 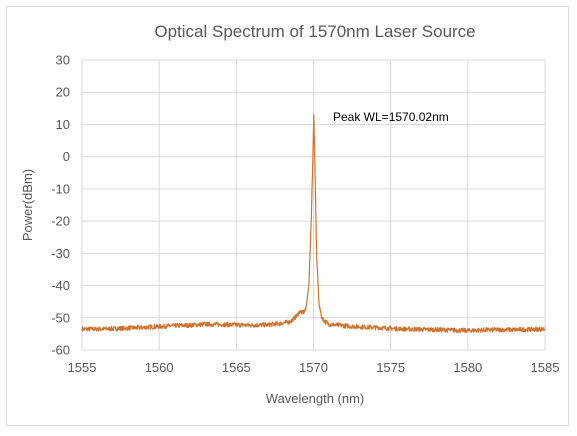 I want to click on y-axis-label: Power(dBm), so click(x=27, y=205).